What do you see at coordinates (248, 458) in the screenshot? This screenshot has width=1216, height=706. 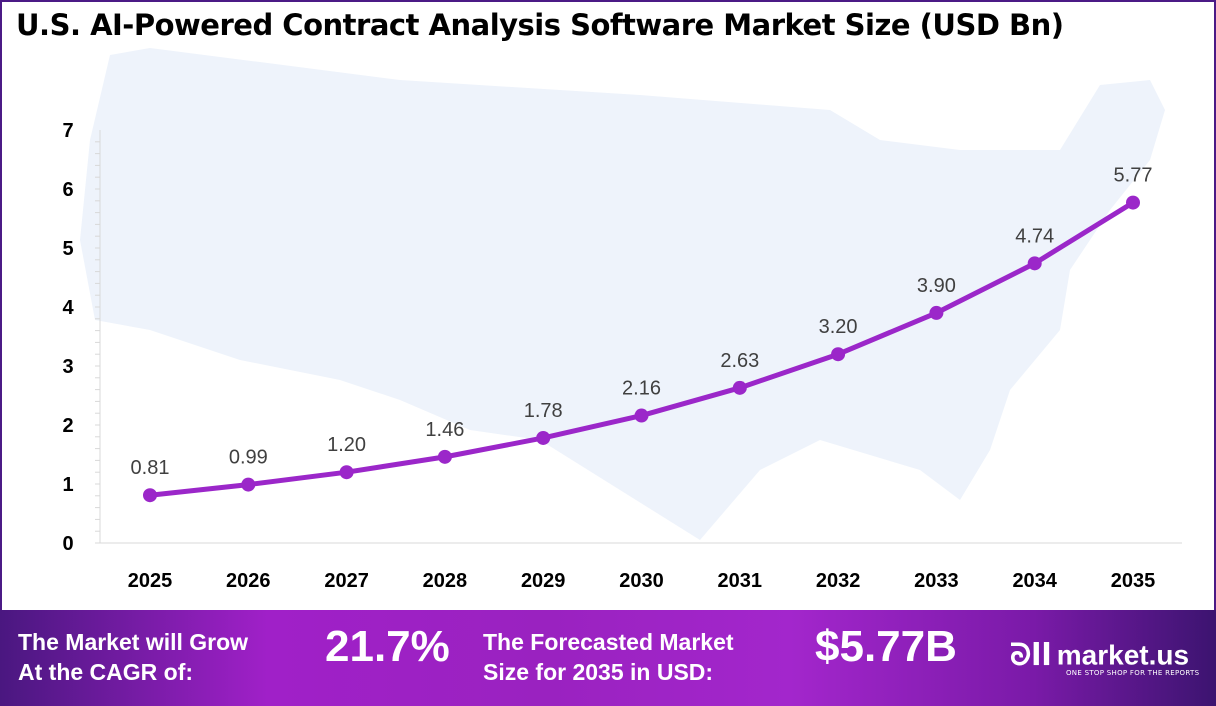 I see `data-label: 0.99` at bounding box center [248, 458].